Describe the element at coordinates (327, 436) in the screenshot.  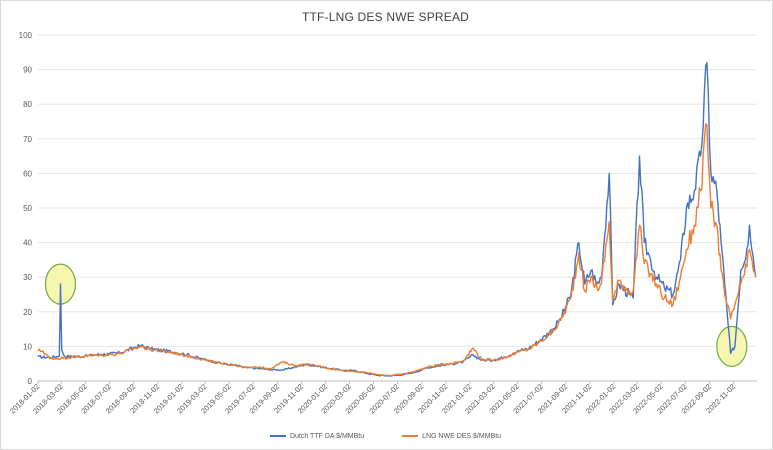
I see `legend-label-ttf: Dutch TTF DA $/MMBtu` at that location.